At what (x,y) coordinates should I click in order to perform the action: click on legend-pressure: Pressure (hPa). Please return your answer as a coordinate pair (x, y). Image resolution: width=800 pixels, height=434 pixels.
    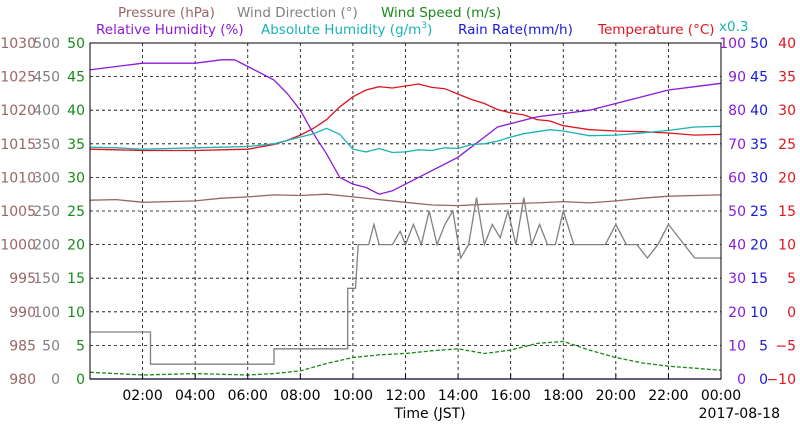
    Looking at the image, I should click on (166, 13).